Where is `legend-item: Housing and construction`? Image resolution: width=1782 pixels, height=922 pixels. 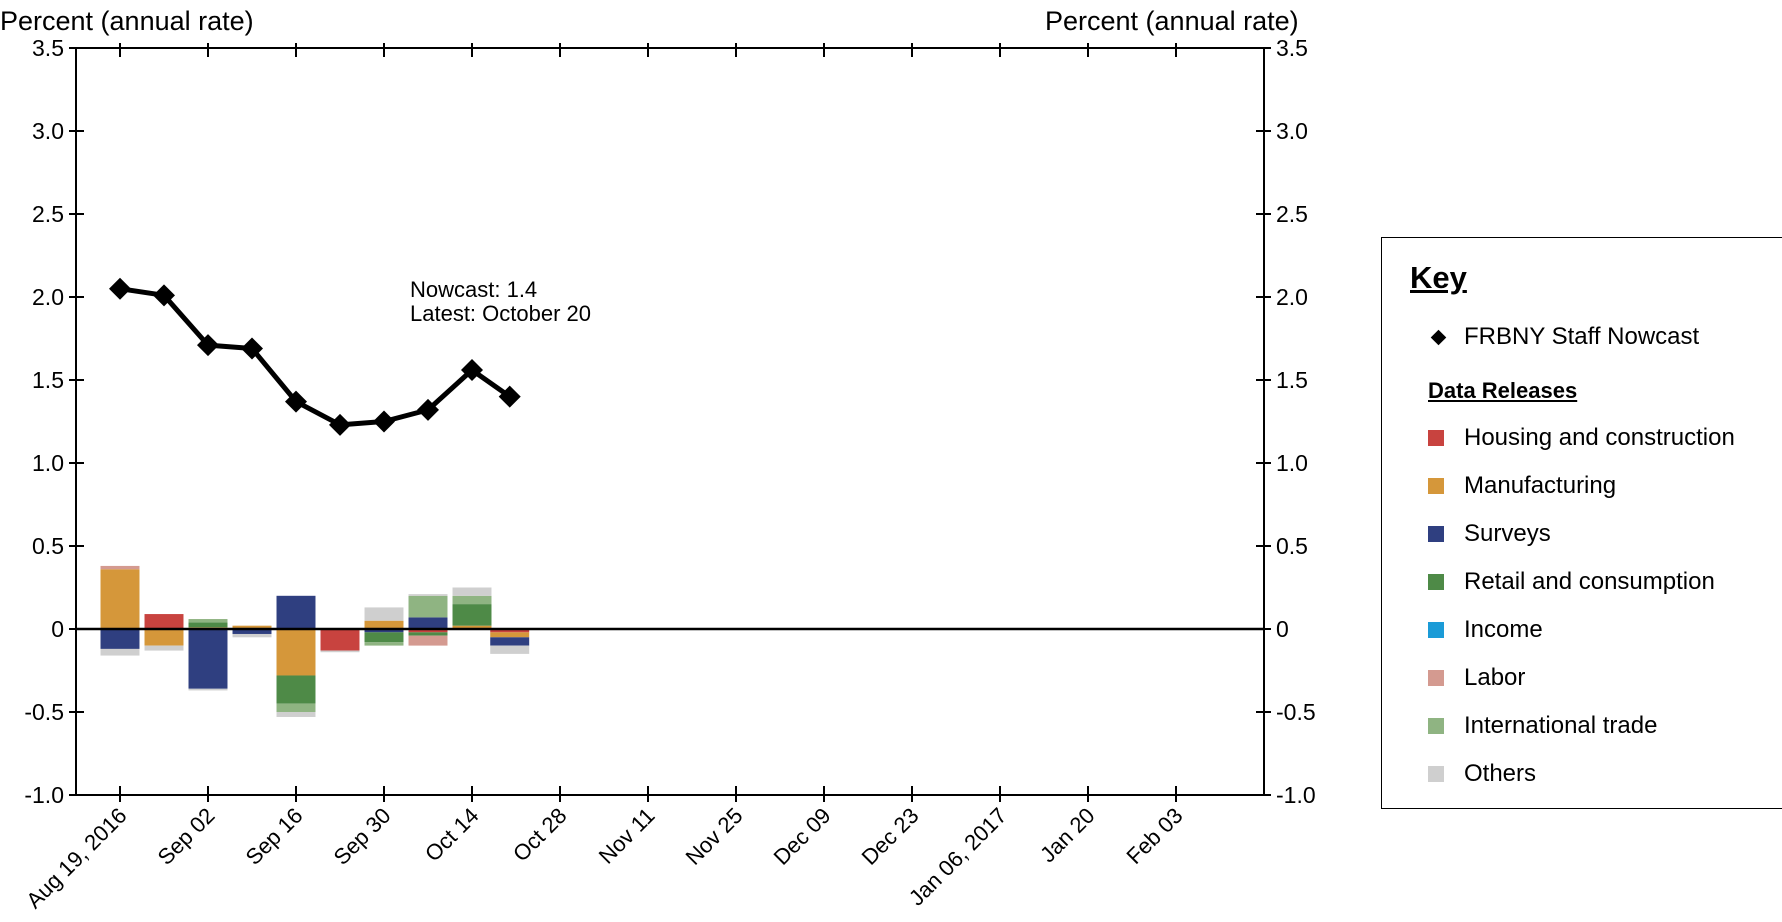 legend-item: Housing and construction is located at coordinates (1581, 438).